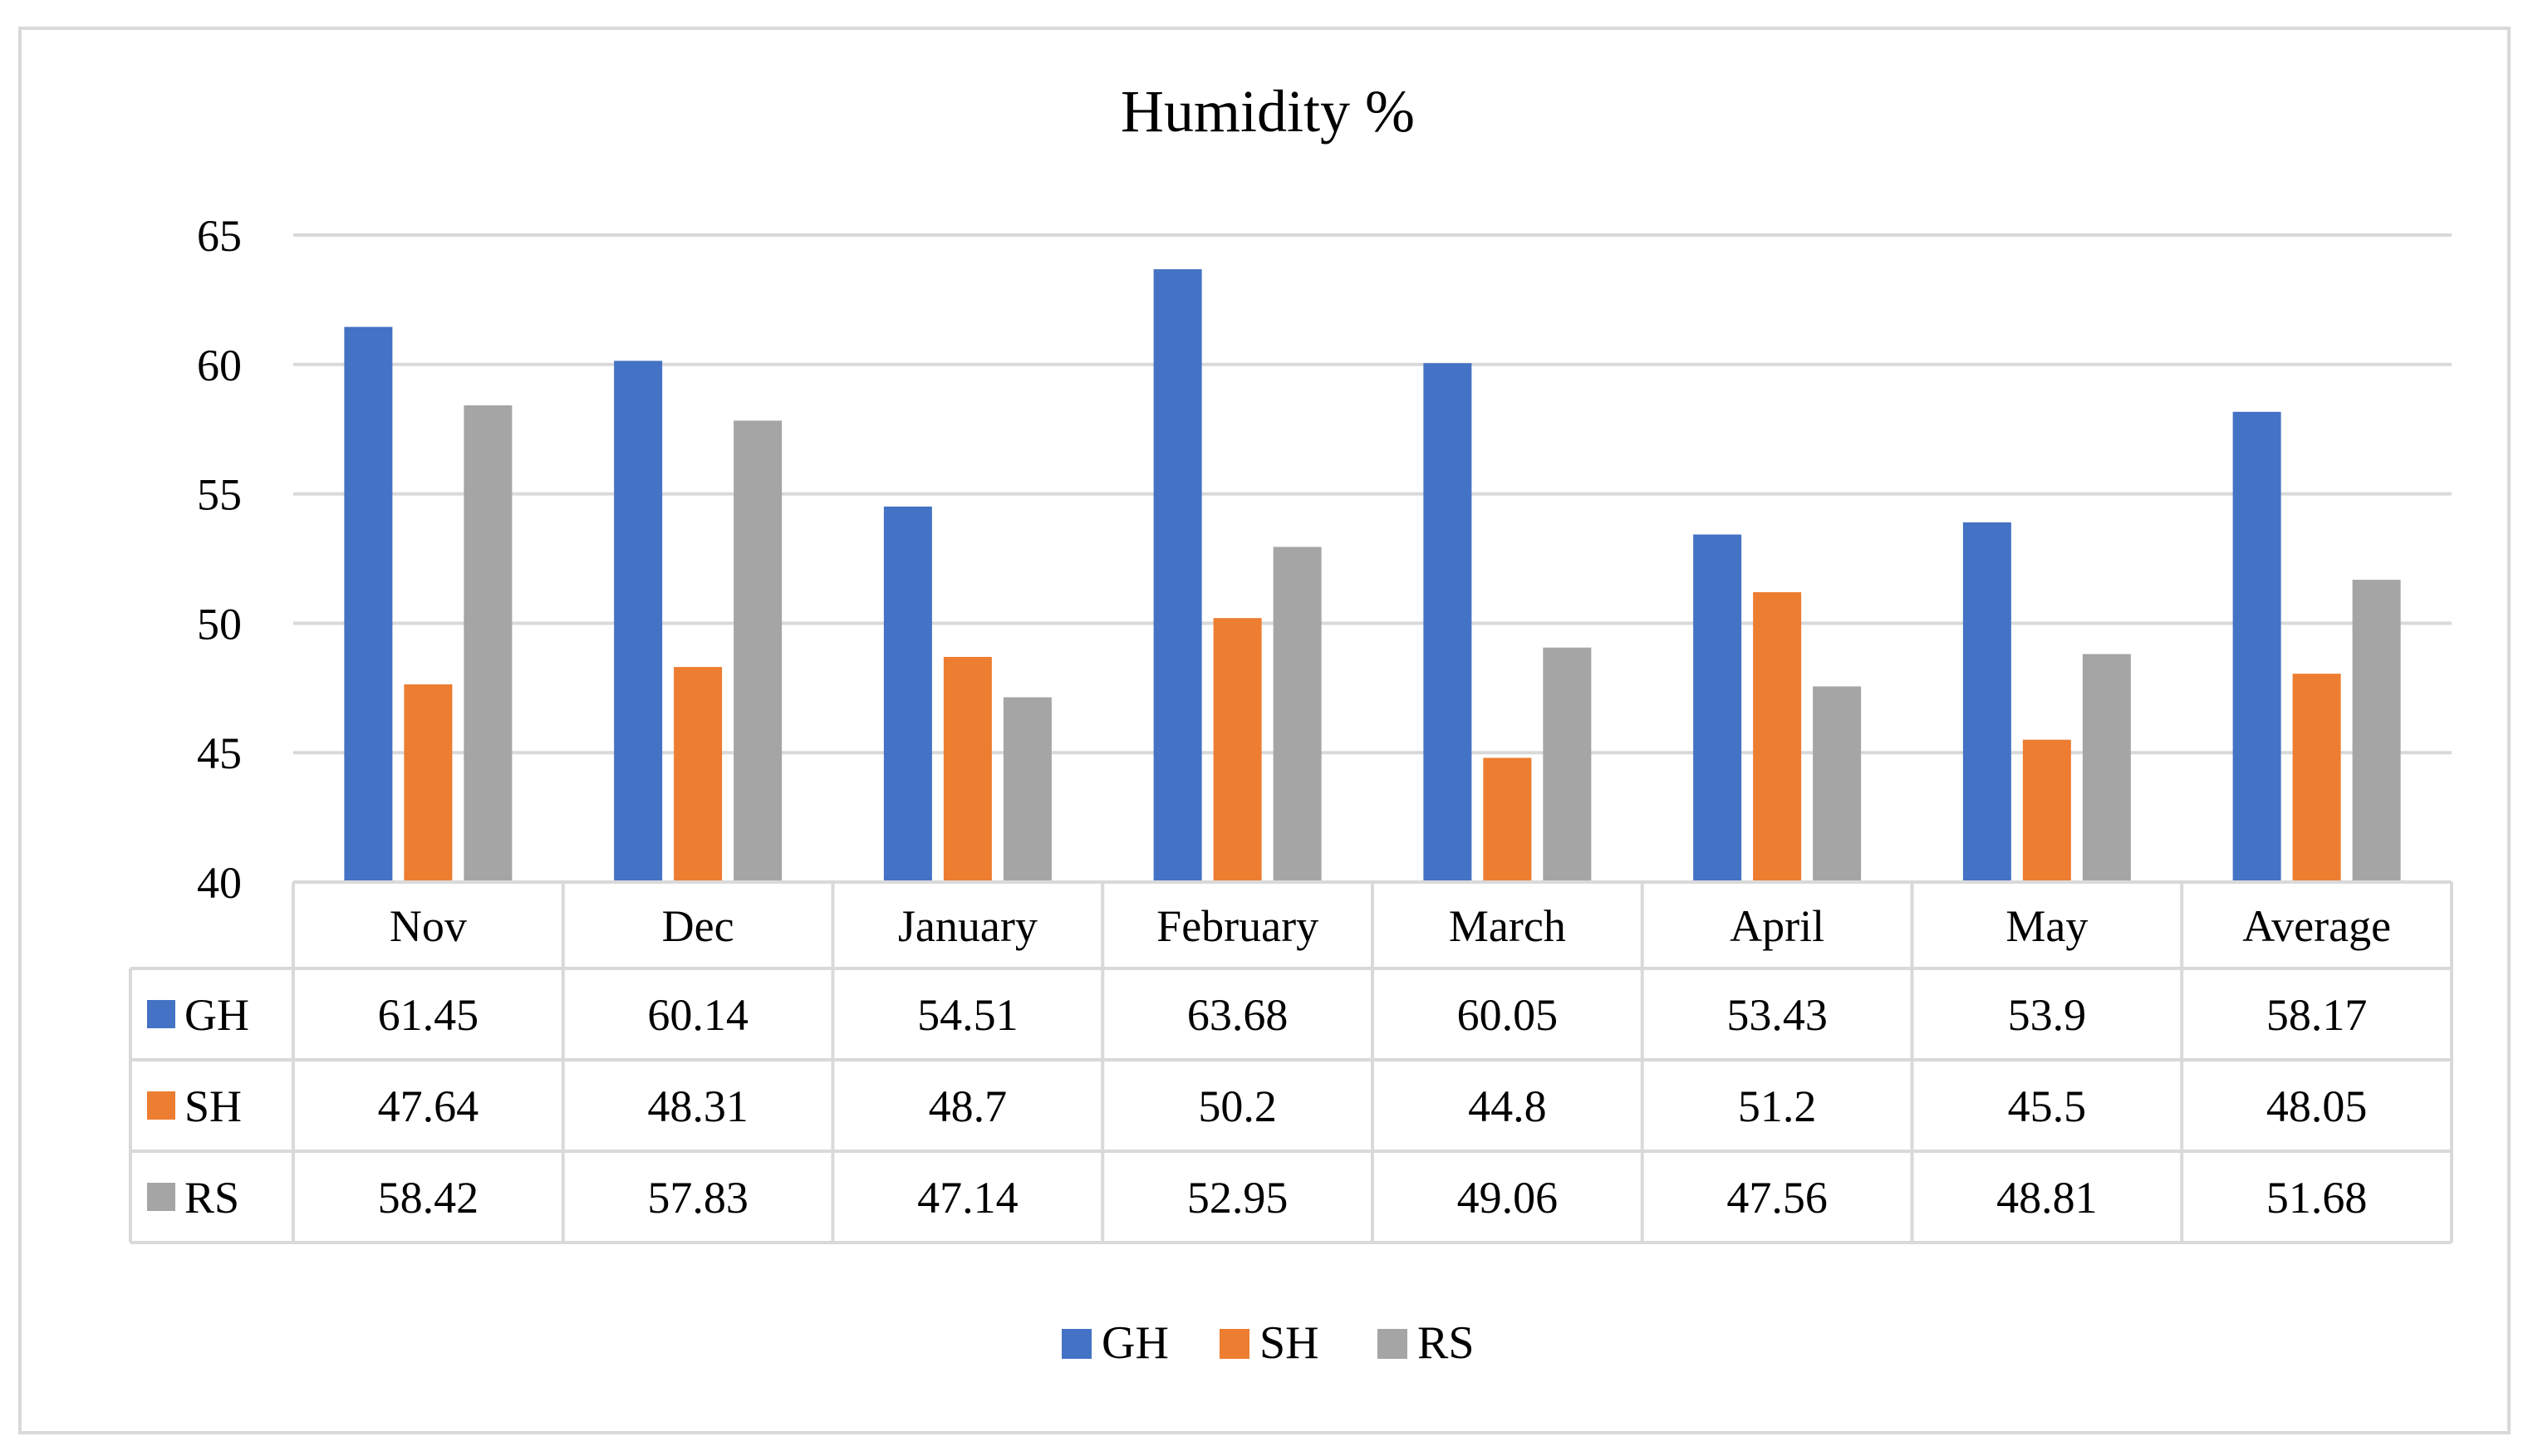 This screenshot has height=1456, width=2538. Describe the element at coordinates (2048, 1015) in the screenshot. I see `table-cell-value: 53.9` at that location.